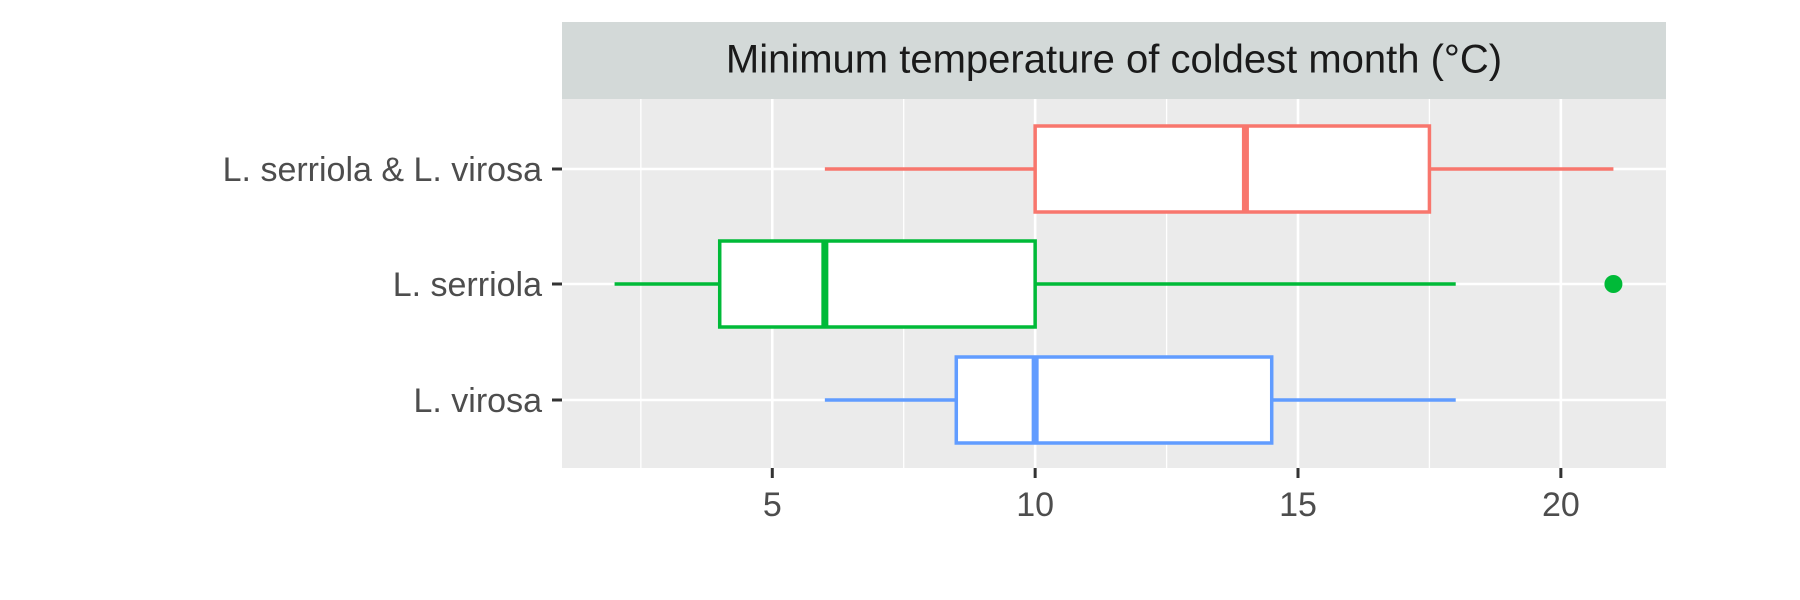 The image size is (1800, 600). What do you see at coordinates (1613, 284) in the screenshot?
I see `outlier-point` at bounding box center [1613, 284].